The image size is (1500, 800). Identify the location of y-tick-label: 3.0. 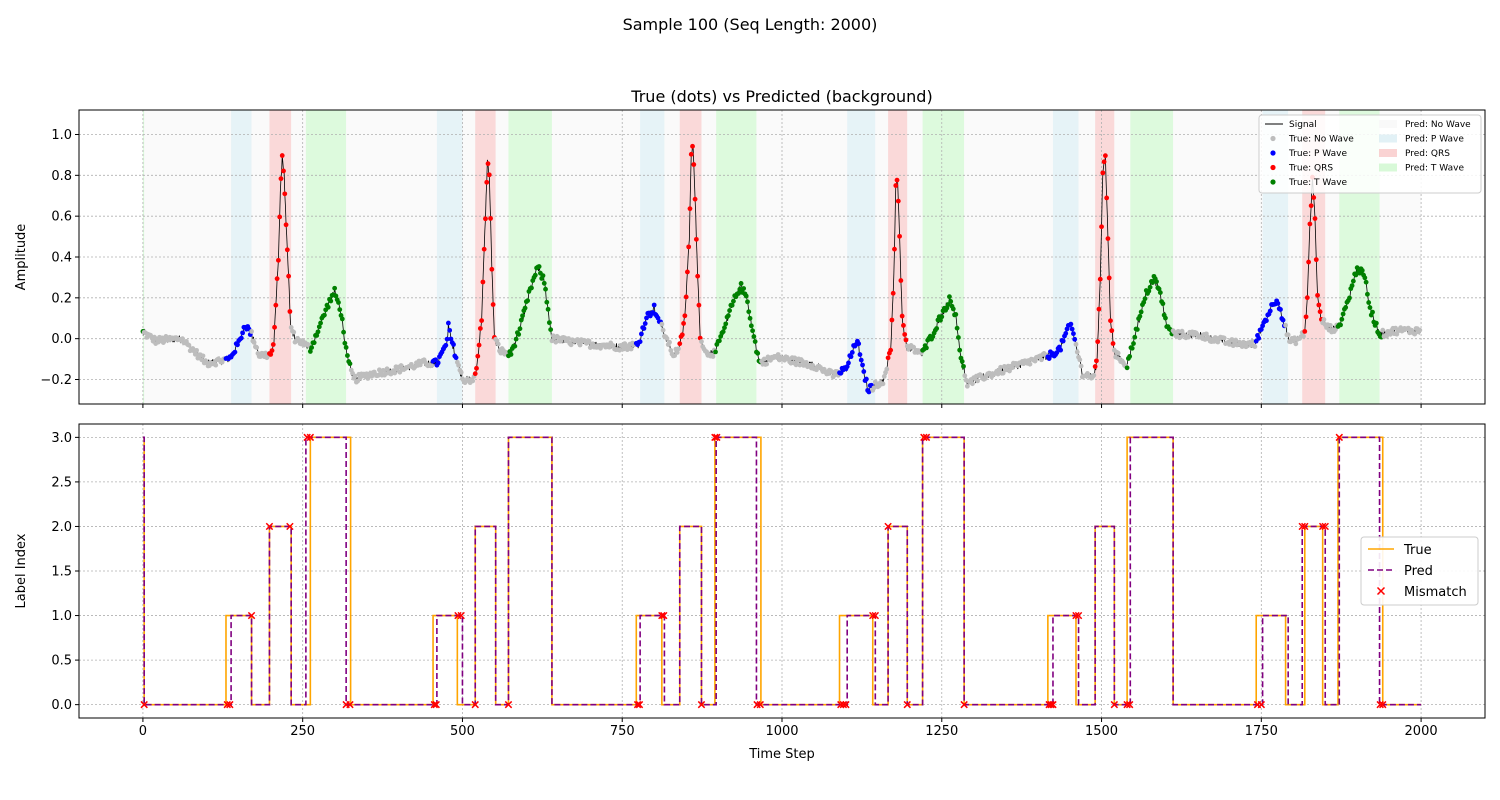
(61, 438).